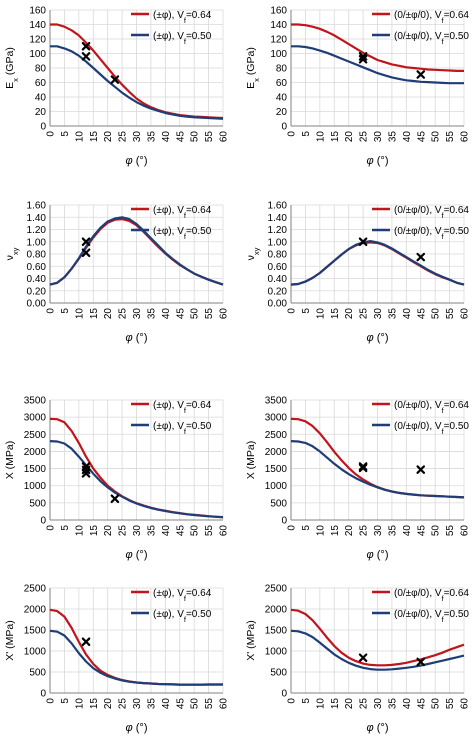 The width and height of the screenshot is (474, 751). I want to click on y-tick-label: 1500, so click(35, 469).